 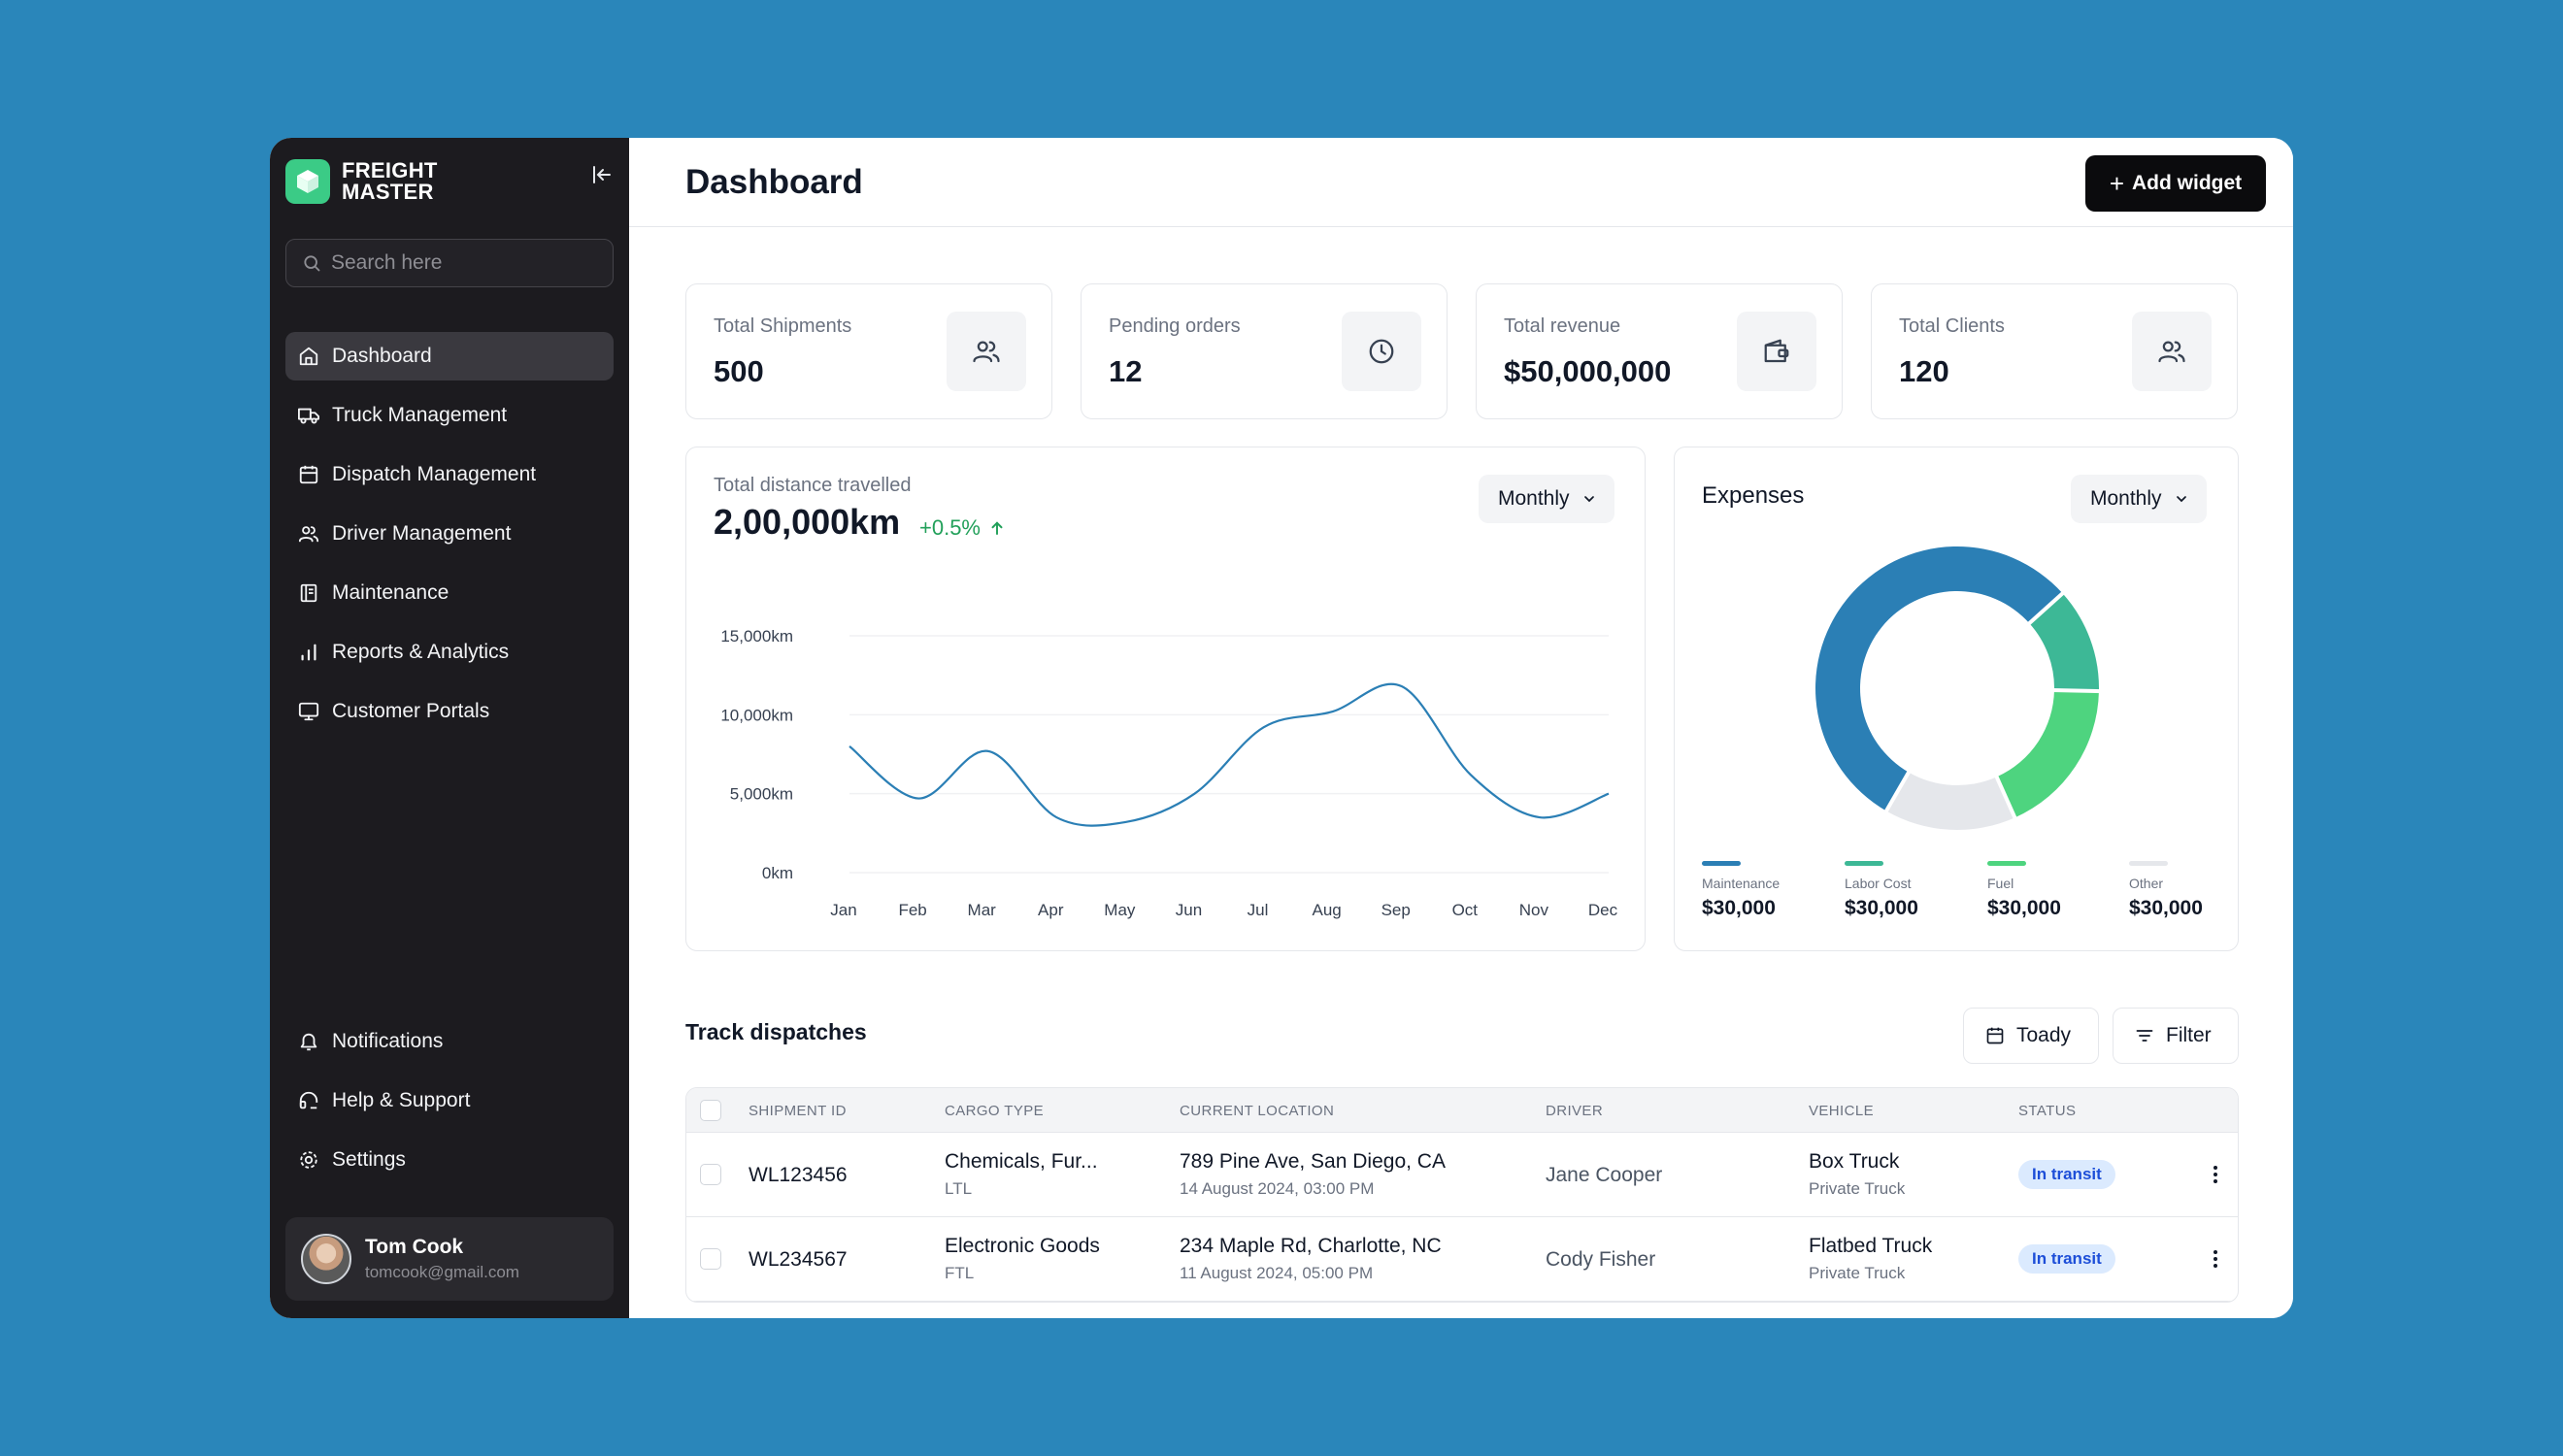 I want to click on bell-icon, so click(x=308, y=1041).